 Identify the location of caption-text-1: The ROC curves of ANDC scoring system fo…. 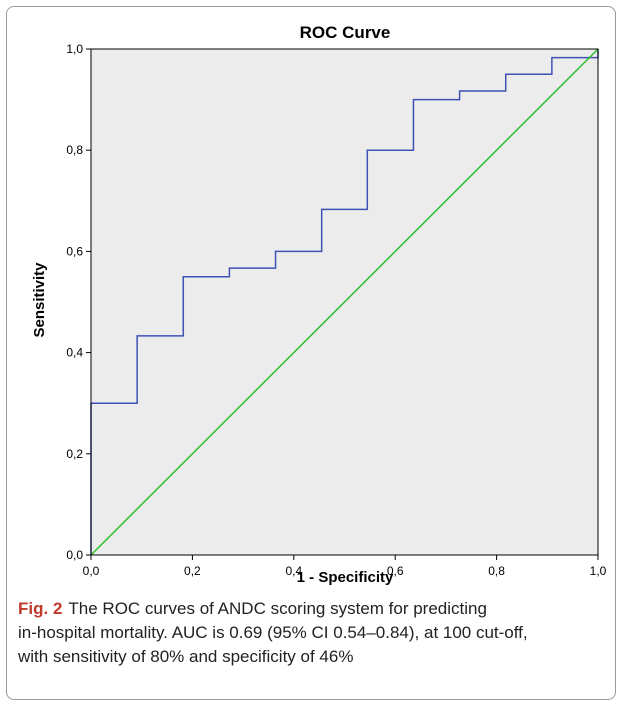
(277, 608).